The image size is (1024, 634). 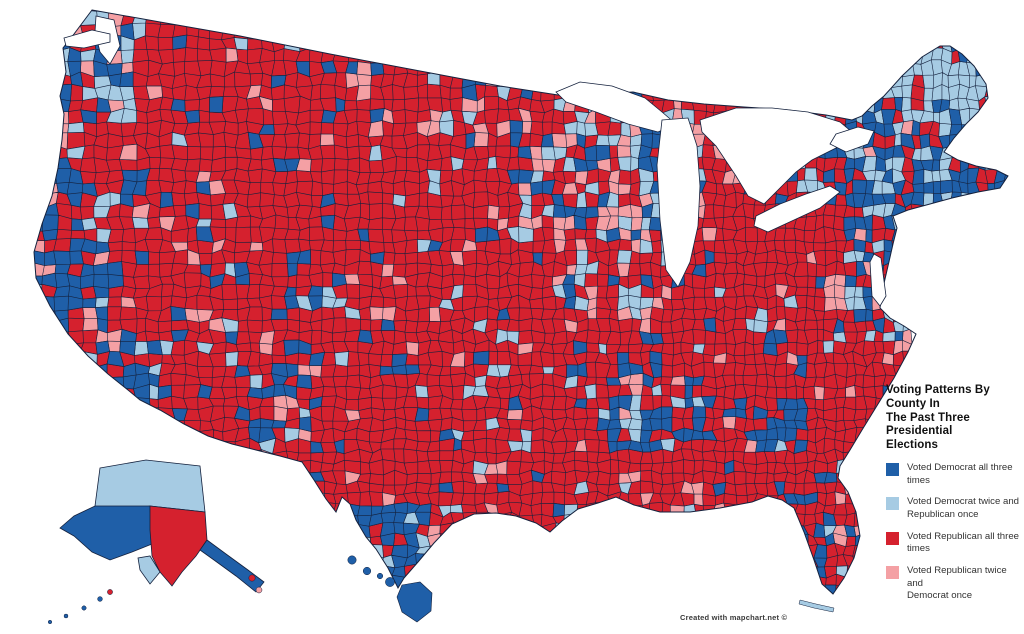 I want to click on legend-item-dem-twice: Voted Democrat twice and Republican once, so click(x=955, y=508).